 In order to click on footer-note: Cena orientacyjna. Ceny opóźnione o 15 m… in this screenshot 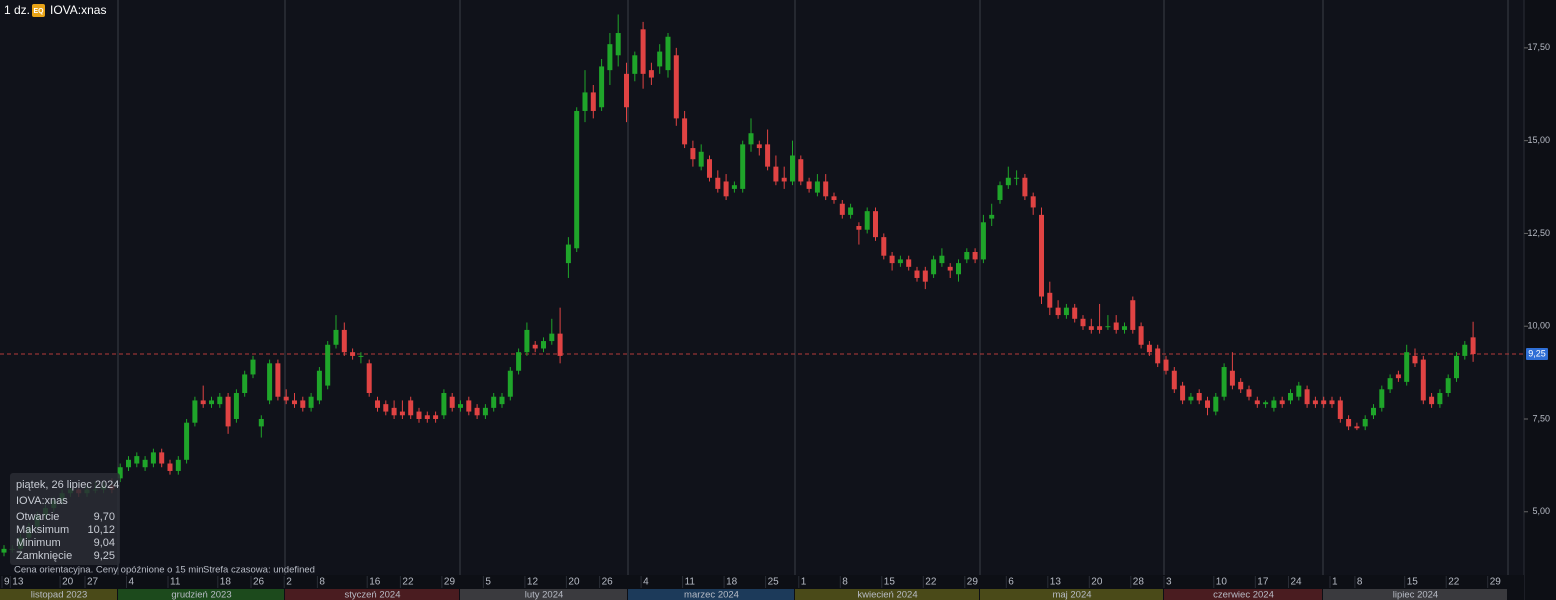, I will do `click(109, 570)`.